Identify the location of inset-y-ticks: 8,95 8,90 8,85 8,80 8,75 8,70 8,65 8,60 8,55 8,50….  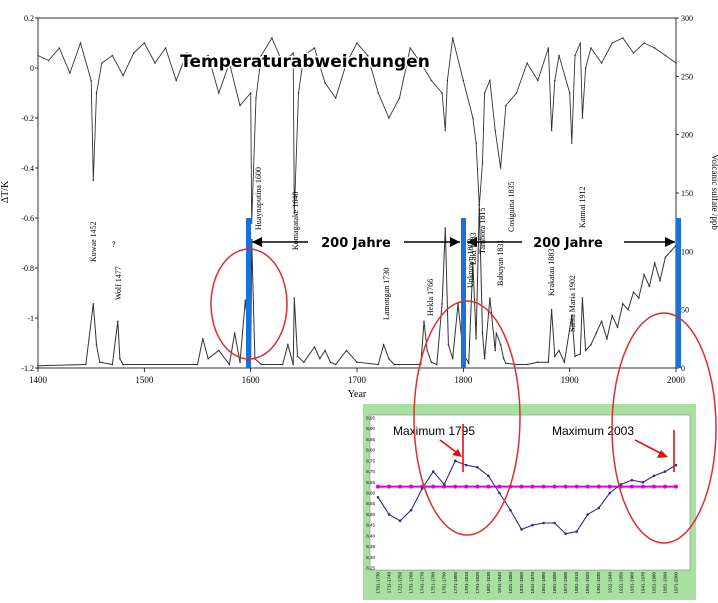
(370, 493).